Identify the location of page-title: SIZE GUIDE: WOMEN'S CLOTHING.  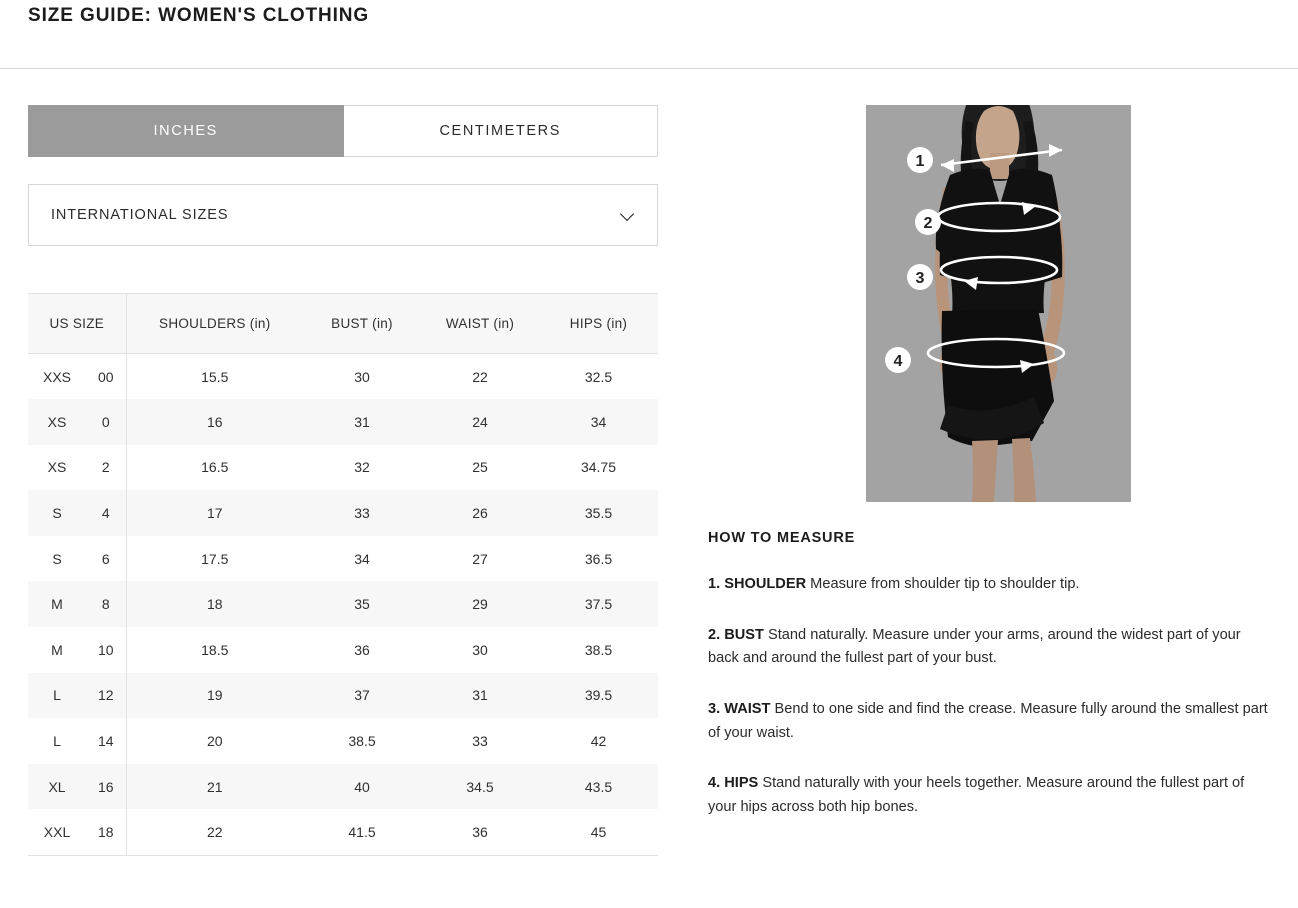
(199, 15).